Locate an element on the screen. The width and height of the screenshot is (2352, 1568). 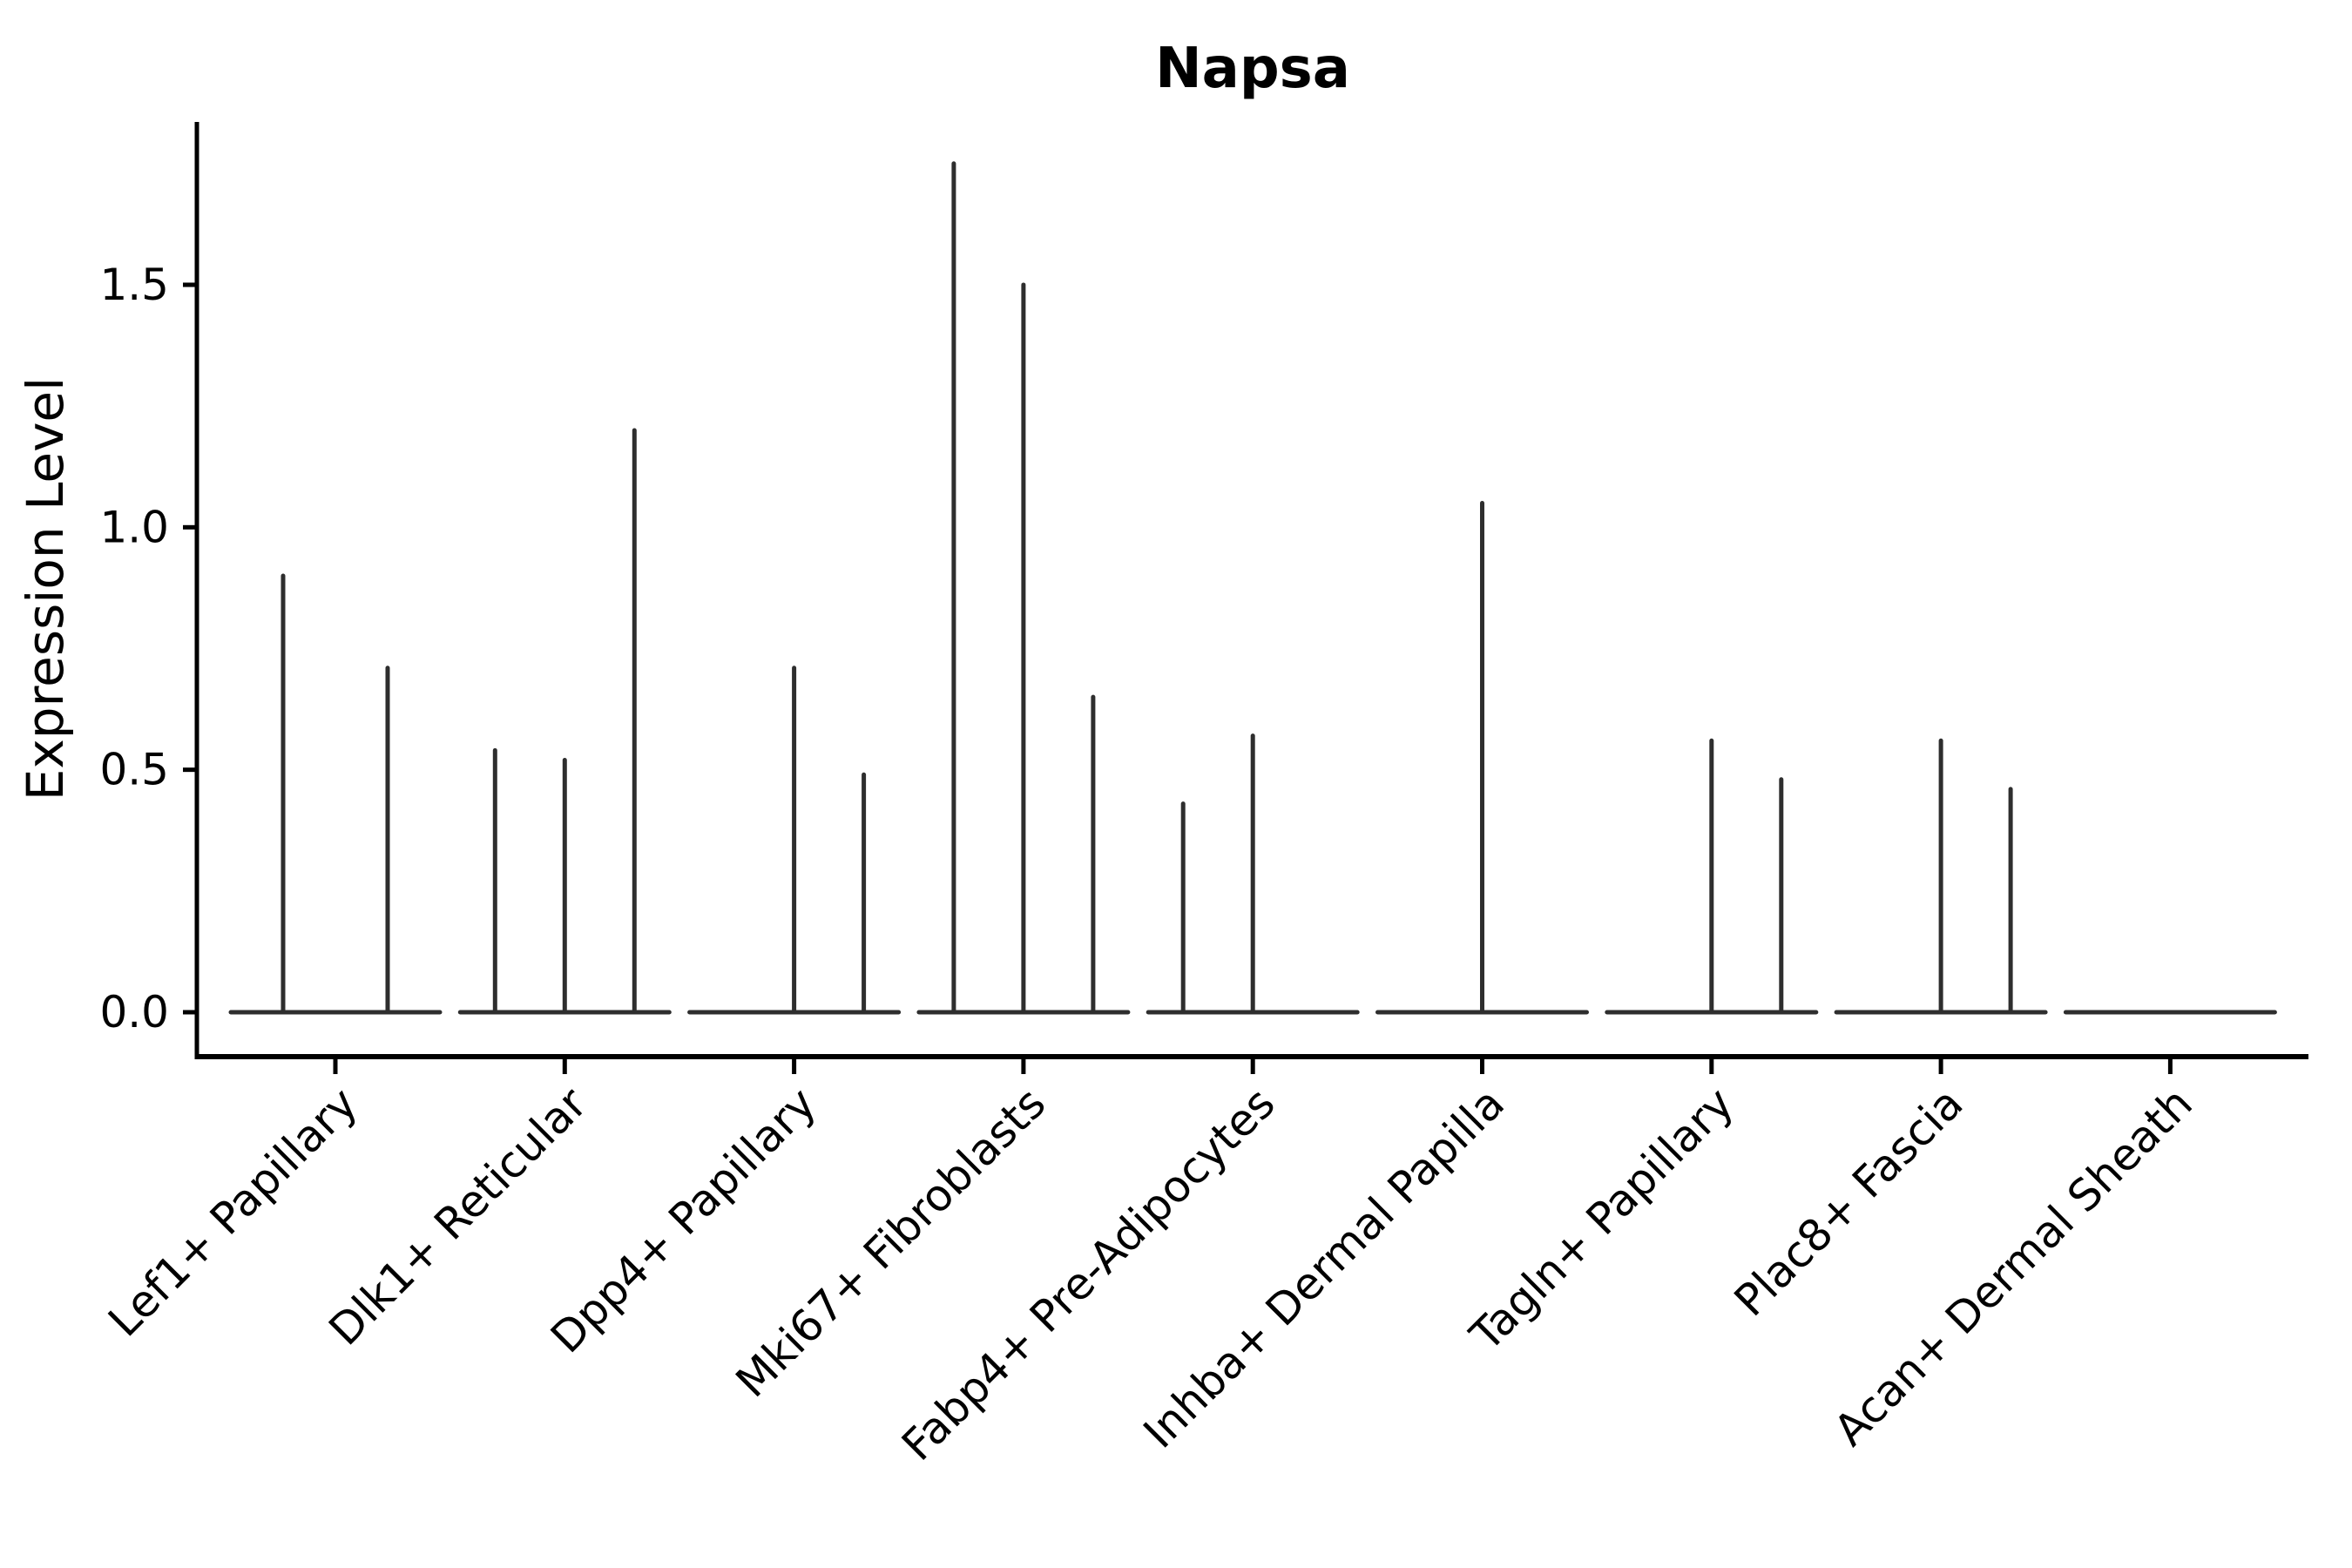
y-tick-label: 0.5 is located at coordinates (134, 770).